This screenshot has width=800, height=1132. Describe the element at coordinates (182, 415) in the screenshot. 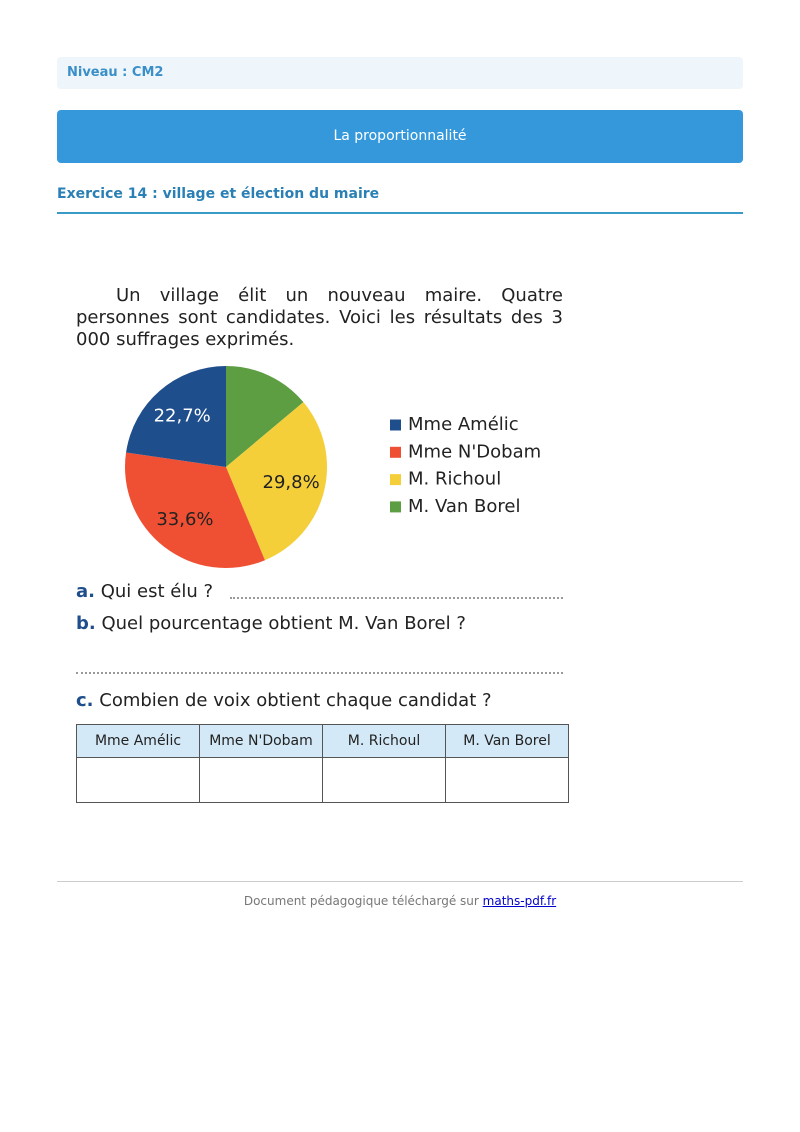

I see `slice-label: 22,7%` at that location.